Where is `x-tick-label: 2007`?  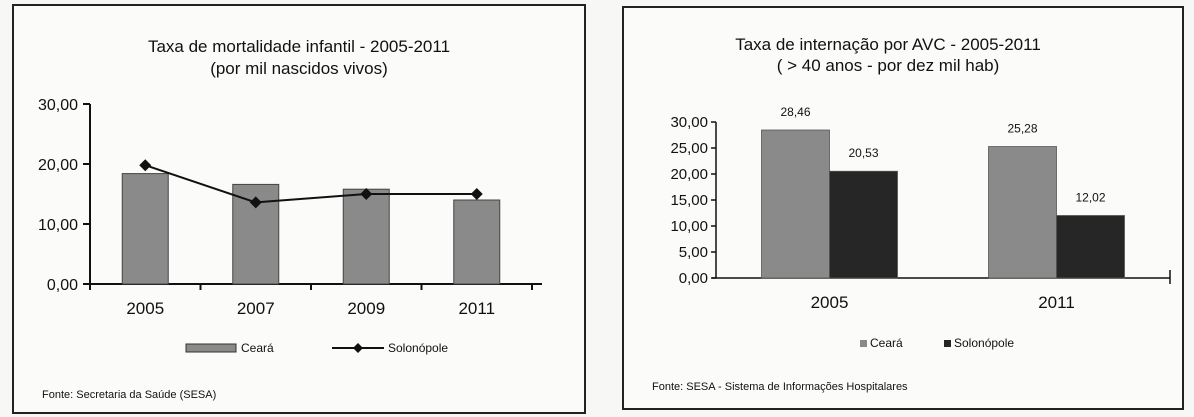
x-tick-label: 2007 is located at coordinates (256, 308).